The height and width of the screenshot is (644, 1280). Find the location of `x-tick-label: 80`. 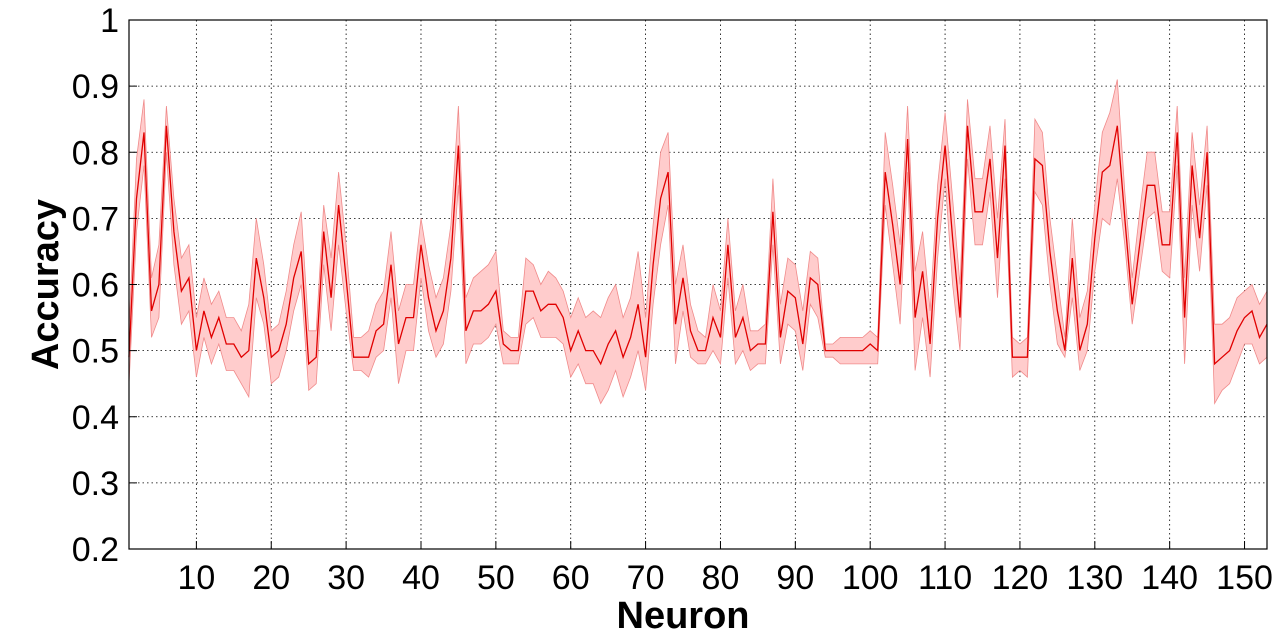

x-tick-label: 80 is located at coordinates (721, 578).